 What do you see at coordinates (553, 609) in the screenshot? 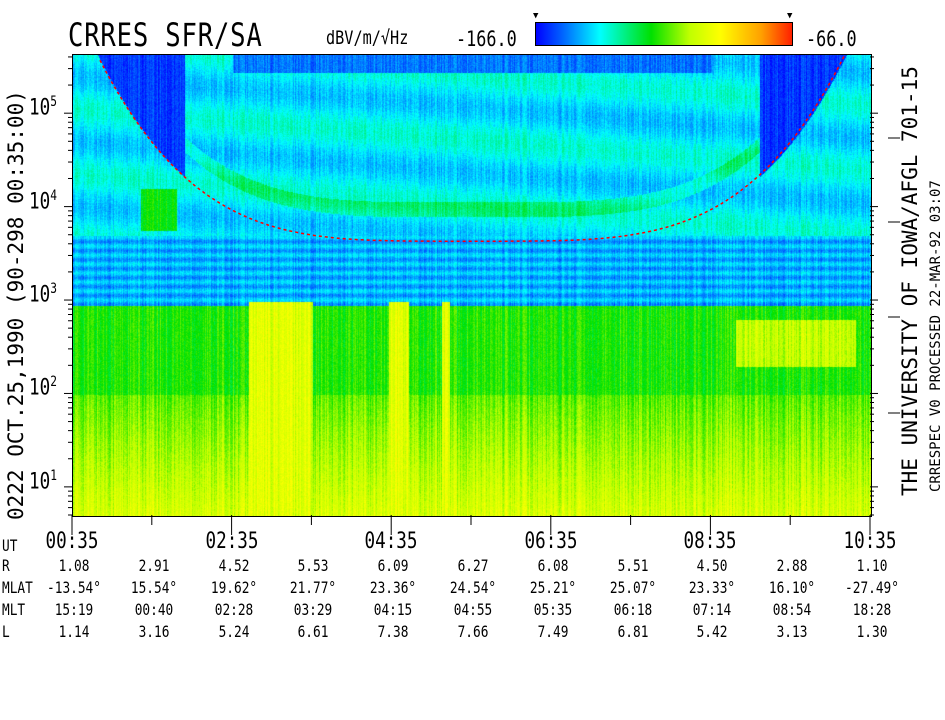
I see `ephemeris-value: 05:35` at bounding box center [553, 609].